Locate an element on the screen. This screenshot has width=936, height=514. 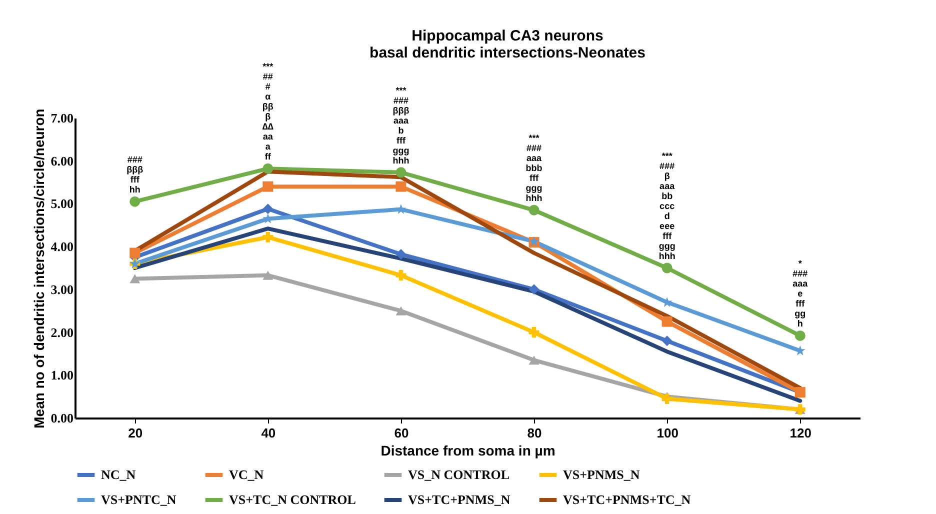
annotation: *** ### βββ aaa b fff ggg hhh is located at coordinates (401, 125).